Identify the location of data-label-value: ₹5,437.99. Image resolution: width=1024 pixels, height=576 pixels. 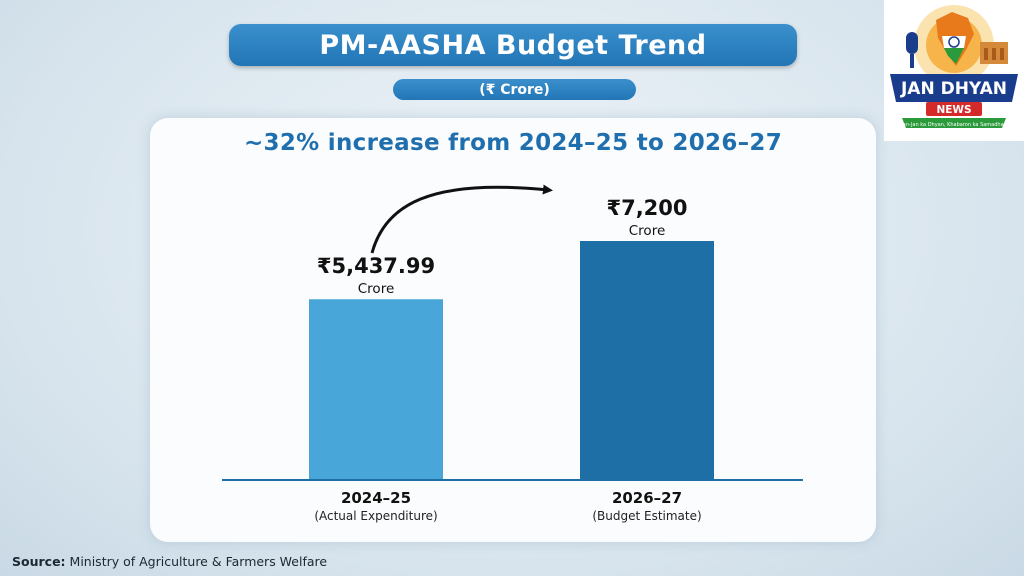
(376, 266).